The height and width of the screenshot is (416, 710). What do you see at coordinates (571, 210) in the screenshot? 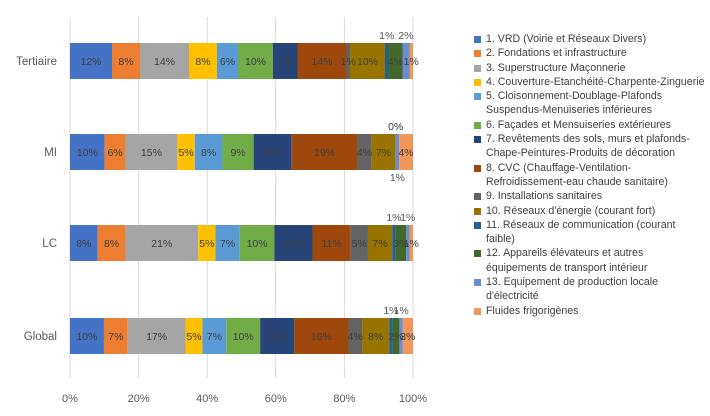
I see `legend-label: 10. Réseaux d'énergie (courant fort)` at bounding box center [571, 210].